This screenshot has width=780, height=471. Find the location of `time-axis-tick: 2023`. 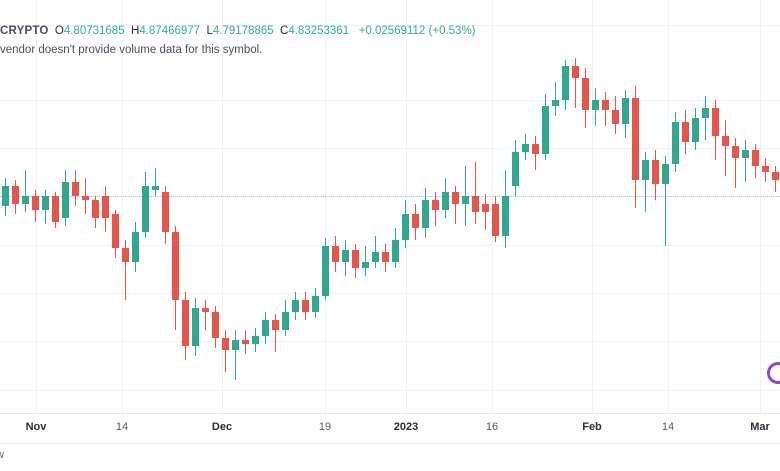

time-axis-tick: 2023 is located at coordinates (406, 427).